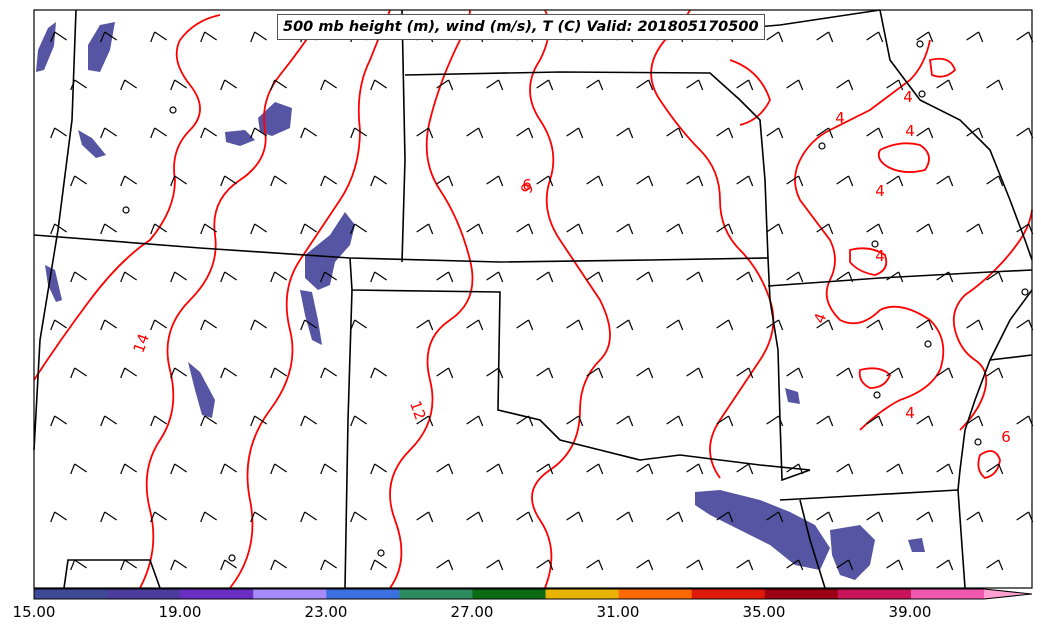 The width and height of the screenshot is (1041, 633). Describe the element at coordinates (34, 612) in the screenshot. I see `colorbar-tick-label: 15.00` at that location.